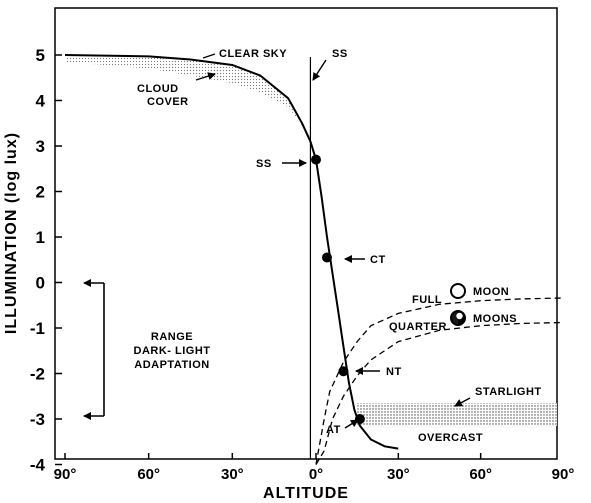  Describe the element at coordinates (316, 474) in the screenshot. I see `x-tick-label: 0°` at that location.